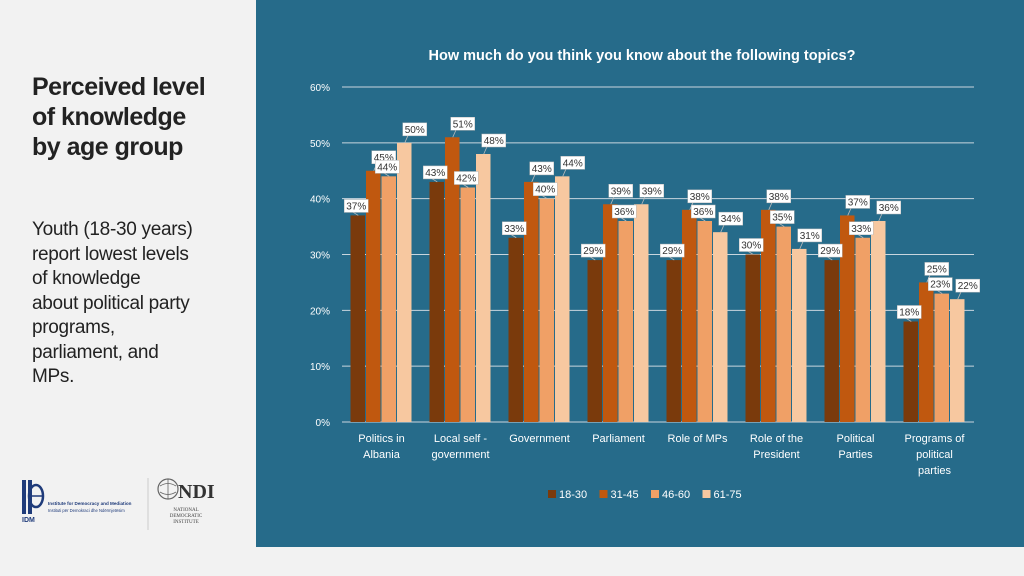 This screenshot has width=1024, height=576. What do you see at coordinates (782, 218) in the screenshot?
I see `data-label: 35%` at bounding box center [782, 218].